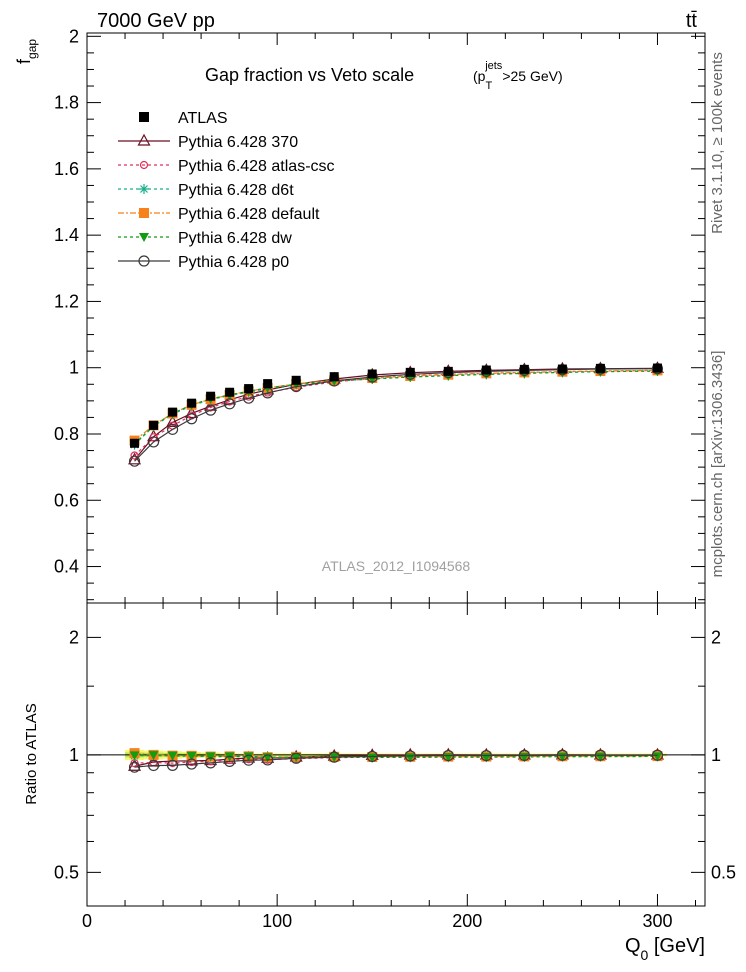  I want to click on y-tick-label-main: 2, so click(74, 36).